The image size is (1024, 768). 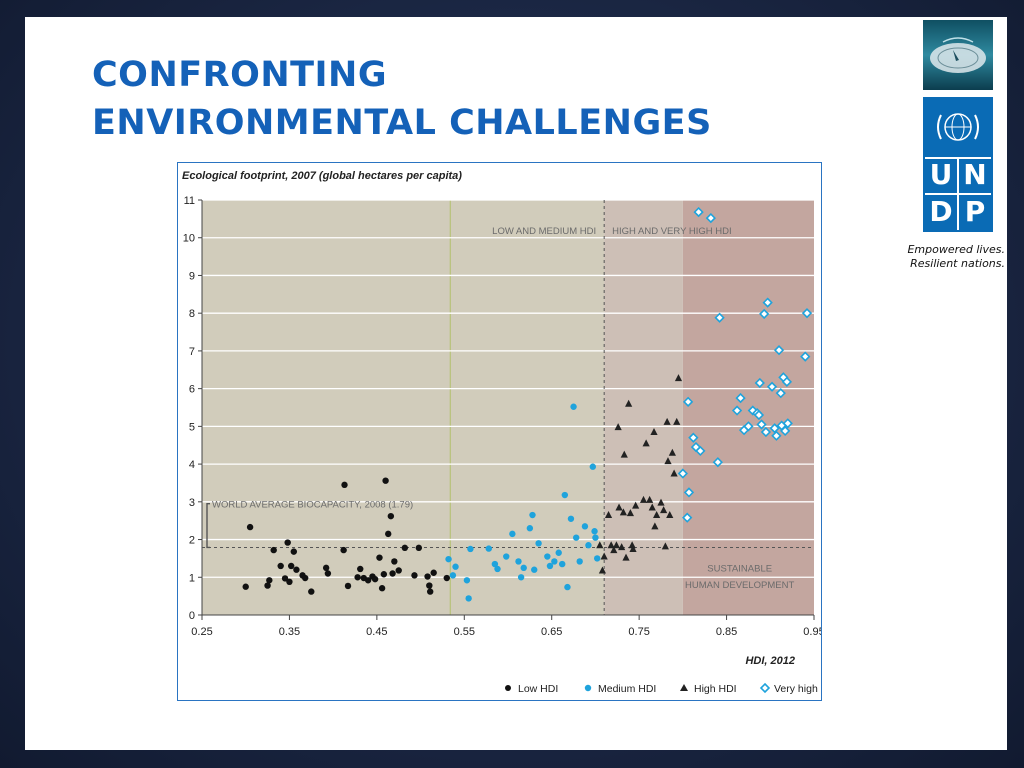 I want to click on y-tick-label: 9, so click(x=192, y=276).